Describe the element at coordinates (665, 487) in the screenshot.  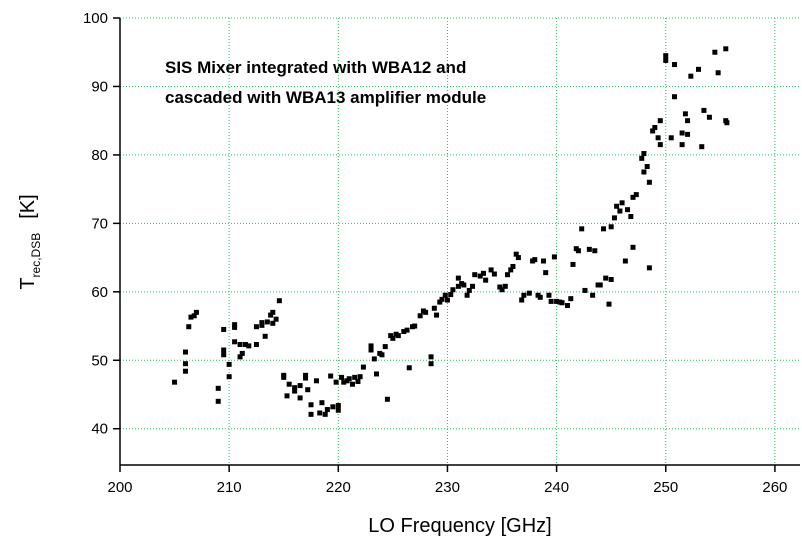
I see `x-tick-label: 250` at that location.